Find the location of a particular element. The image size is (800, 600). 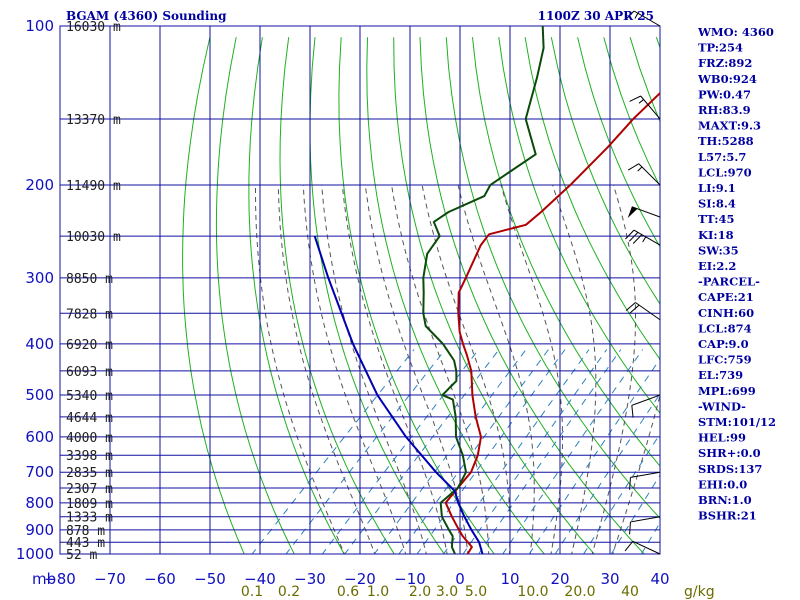

temperature-tick-label: 10 is located at coordinates (509, 579).